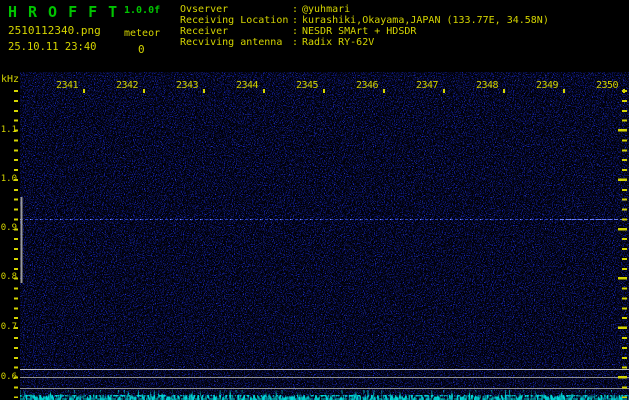  Describe the element at coordinates (607, 85) in the screenshot. I see `x-axis-label: 2350` at that location.